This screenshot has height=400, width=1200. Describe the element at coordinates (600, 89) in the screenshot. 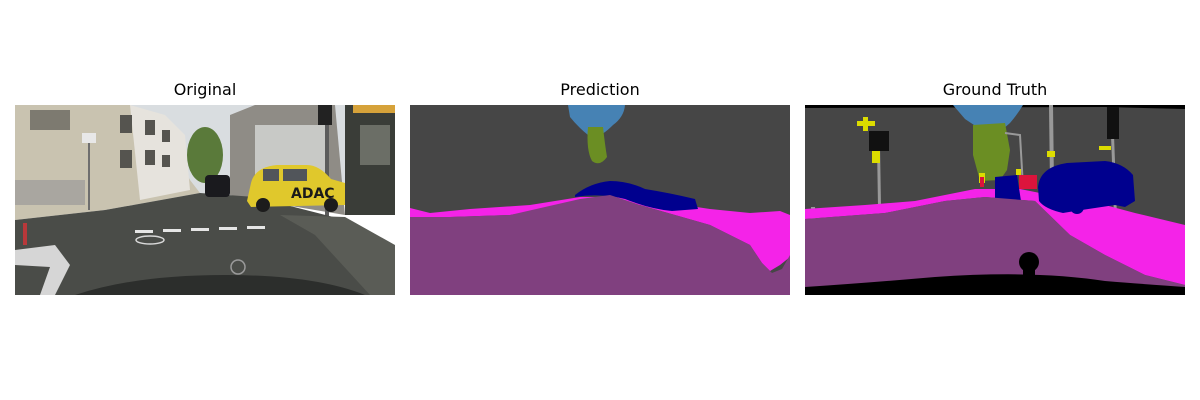

I see `panel-title-prediction: Prediction` at that location.